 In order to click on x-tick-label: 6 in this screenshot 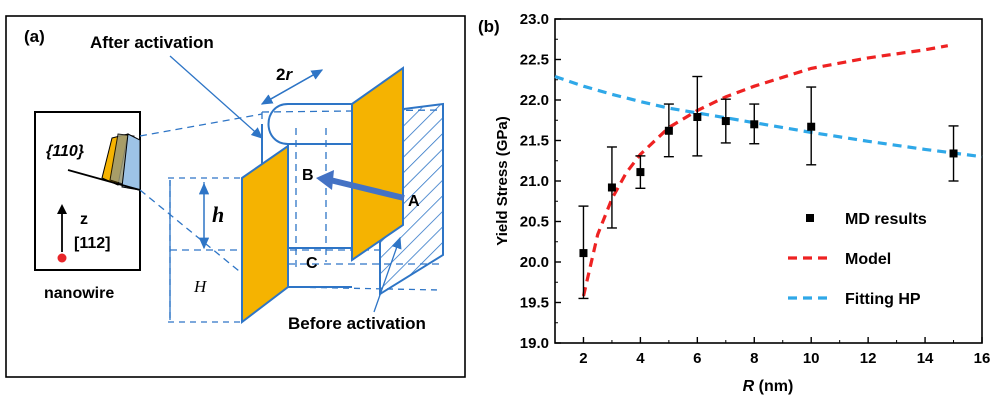, I will do `click(697, 358)`.